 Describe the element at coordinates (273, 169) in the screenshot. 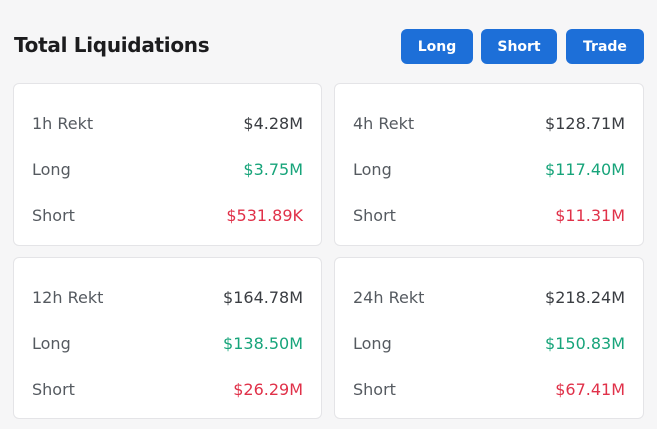

I see `row-value: $3.75M` at that location.